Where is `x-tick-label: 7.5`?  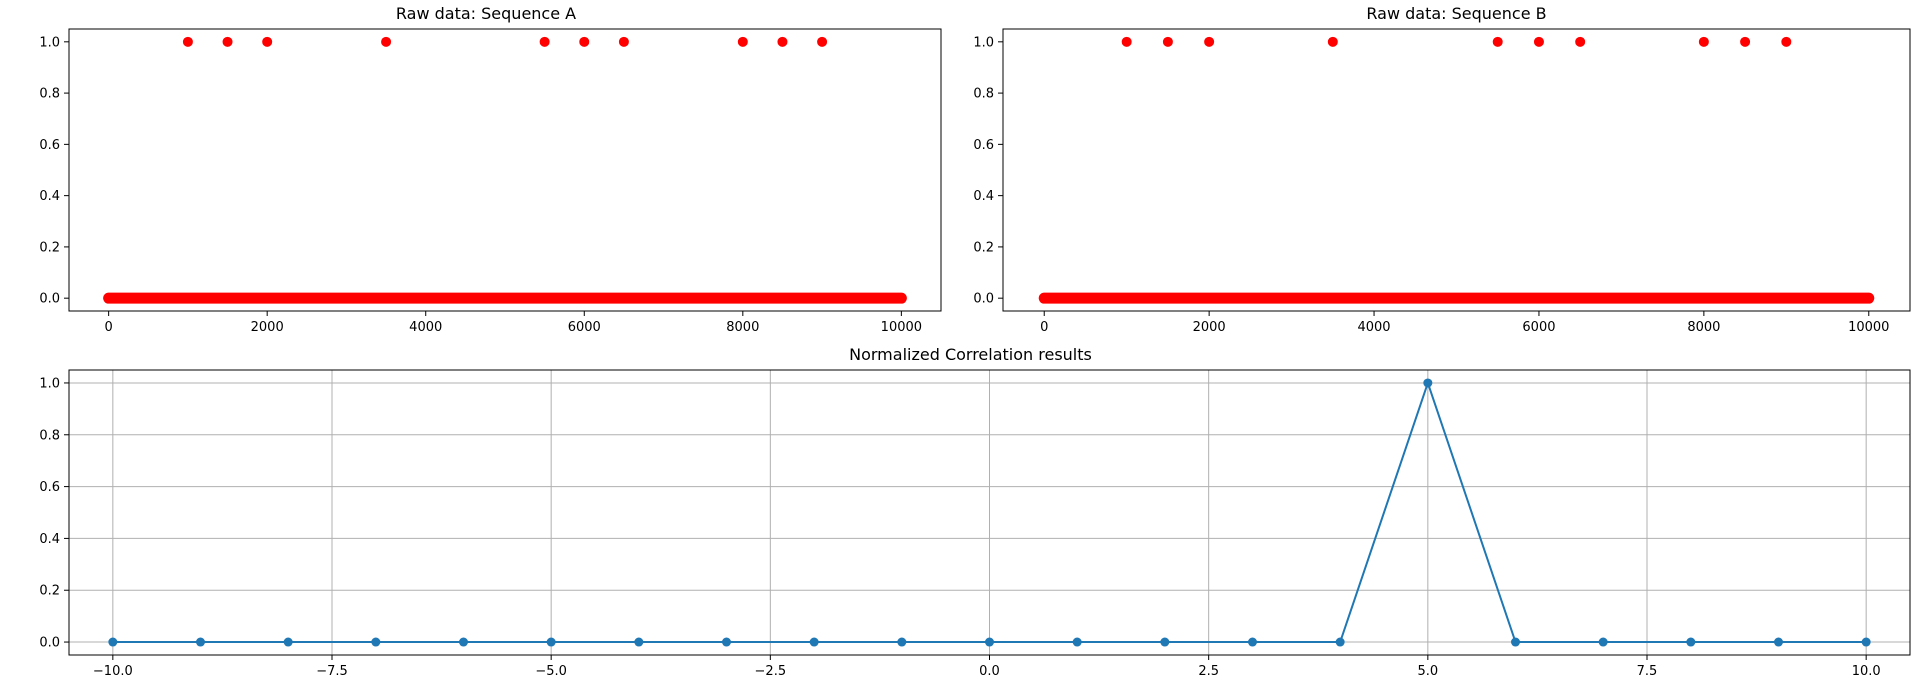 x-tick-label: 7.5 is located at coordinates (1647, 671).